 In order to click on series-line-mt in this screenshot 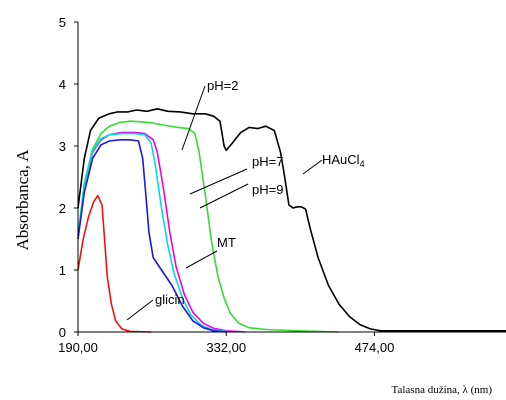, I will do `click(152, 236)`.